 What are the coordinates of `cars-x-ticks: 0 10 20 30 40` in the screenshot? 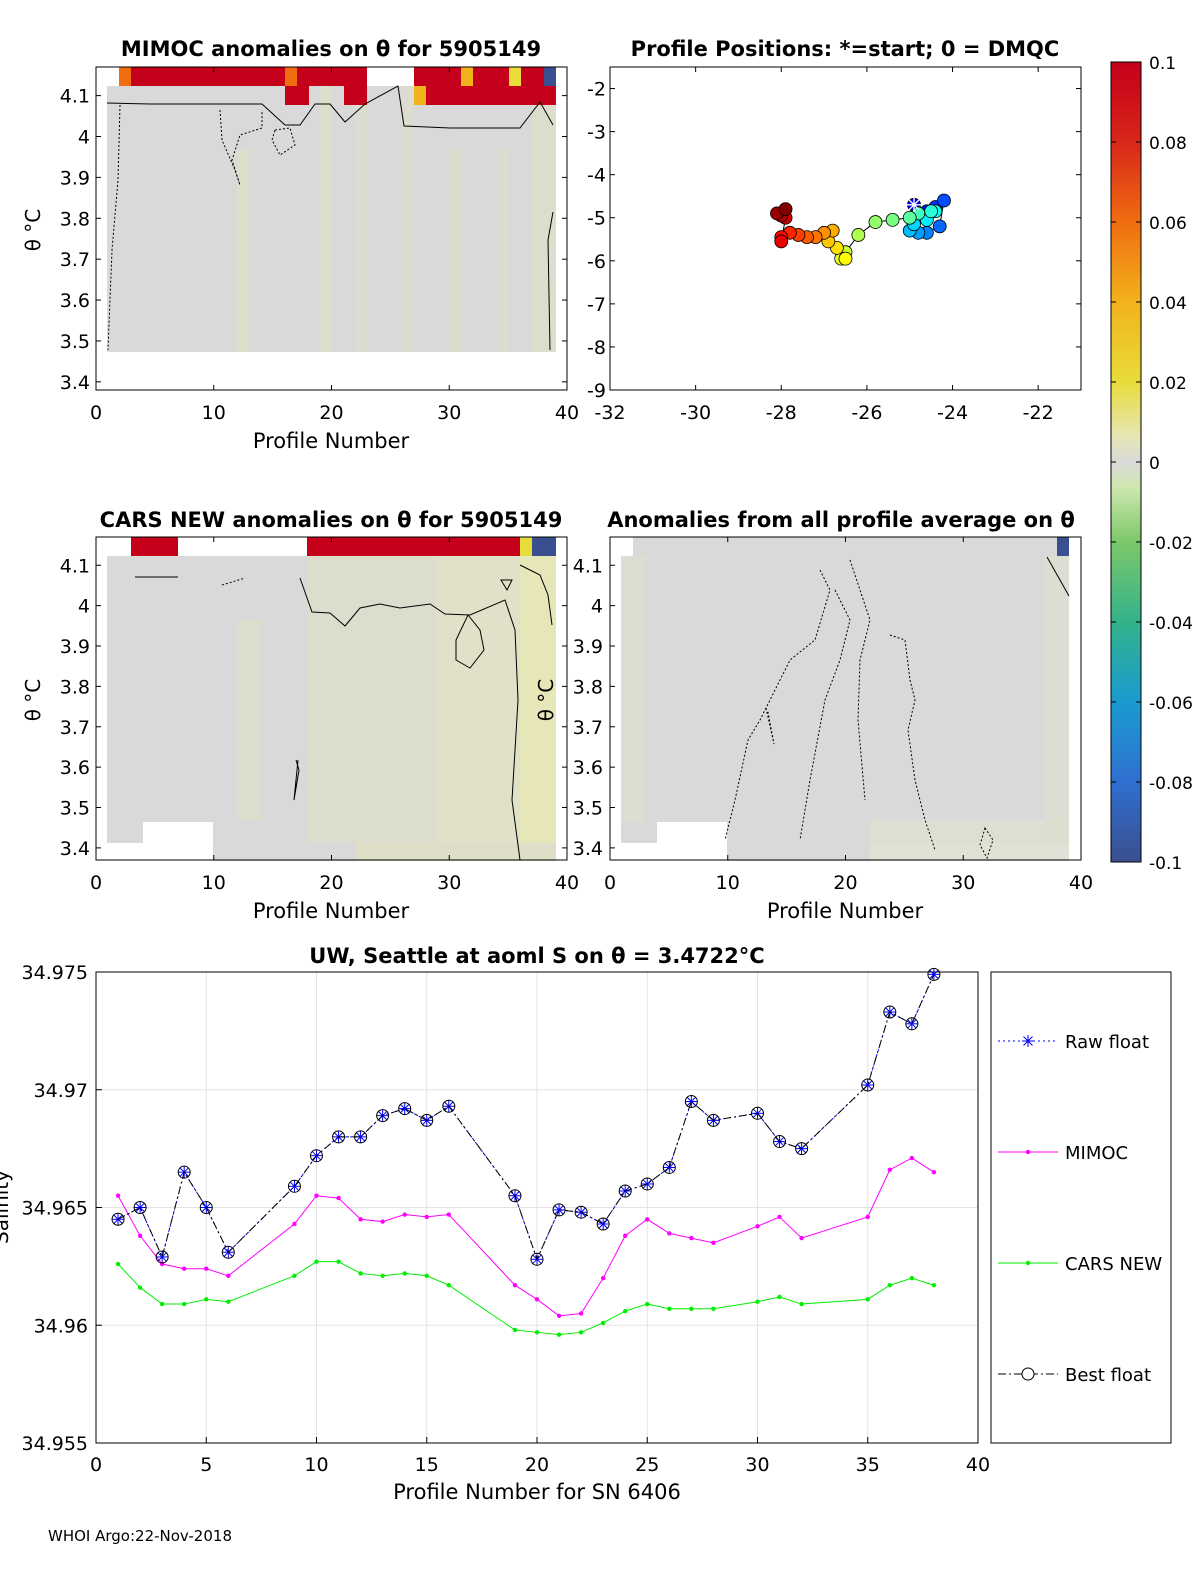 It's located at (334, 715).